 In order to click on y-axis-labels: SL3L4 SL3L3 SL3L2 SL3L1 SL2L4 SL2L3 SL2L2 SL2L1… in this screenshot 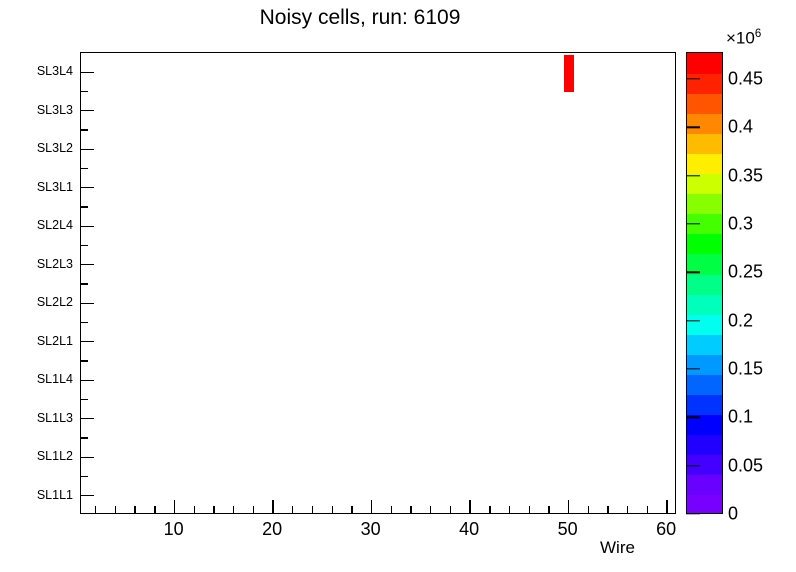, I will do `click(36, 283)`.